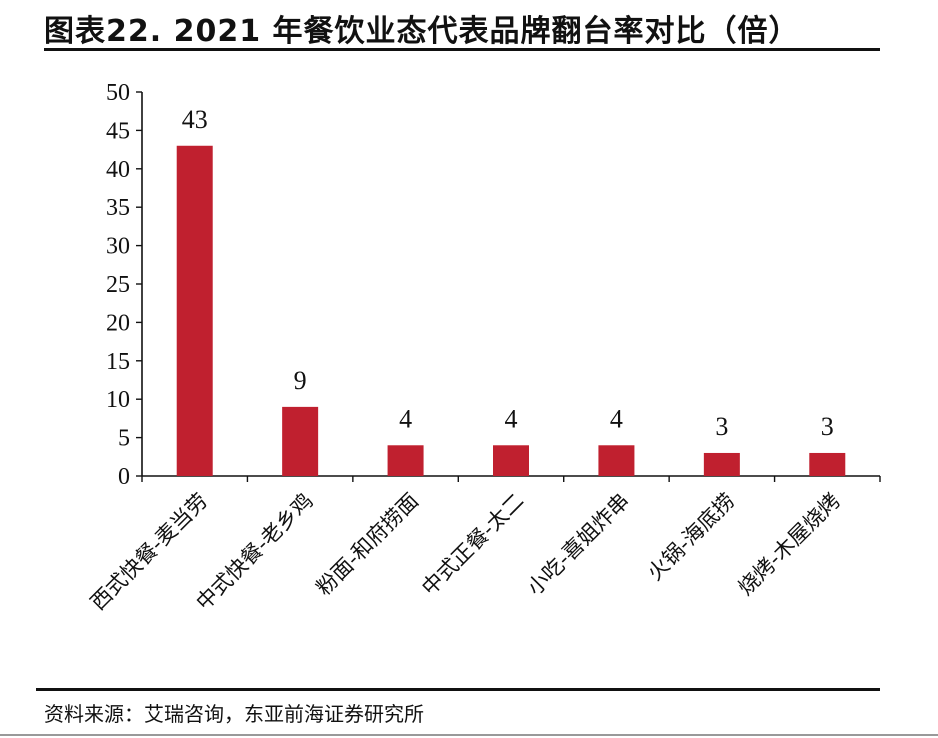 The width and height of the screenshot is (938, 738). What do you see at coordinates (118, 323) in the screenshot?
I see `y-tick-label: 20` at bounding box center [118, 323].